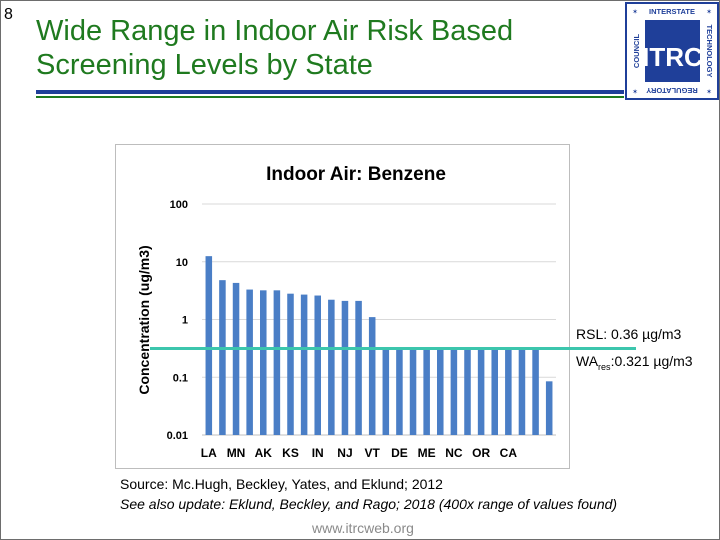  What do you see at coordinates (363, 528) in the screenshot?
I see `website-url: www.itrcweb.org` at bounding box center [363, 528].